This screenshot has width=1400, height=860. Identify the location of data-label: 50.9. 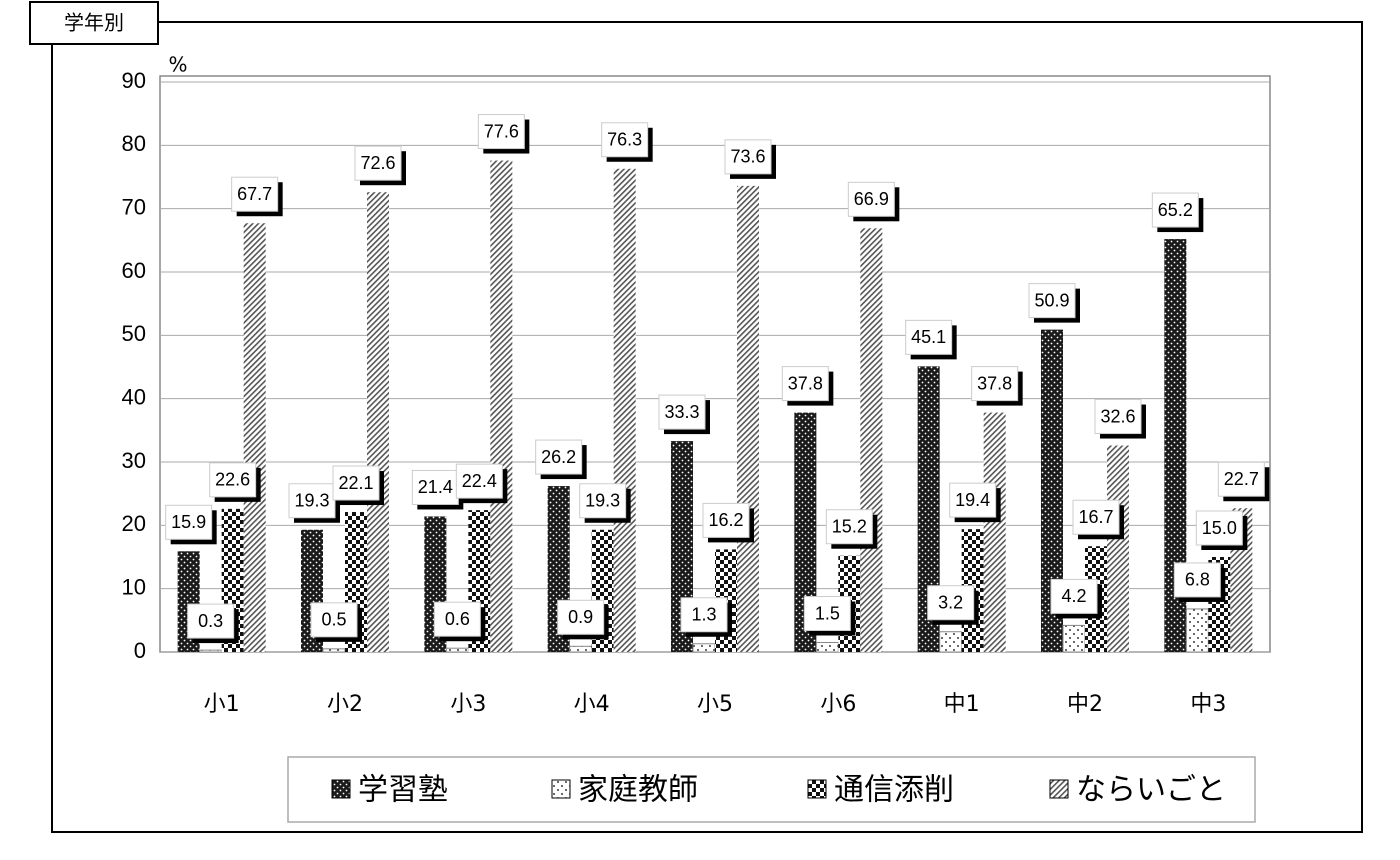
(1051, 300).